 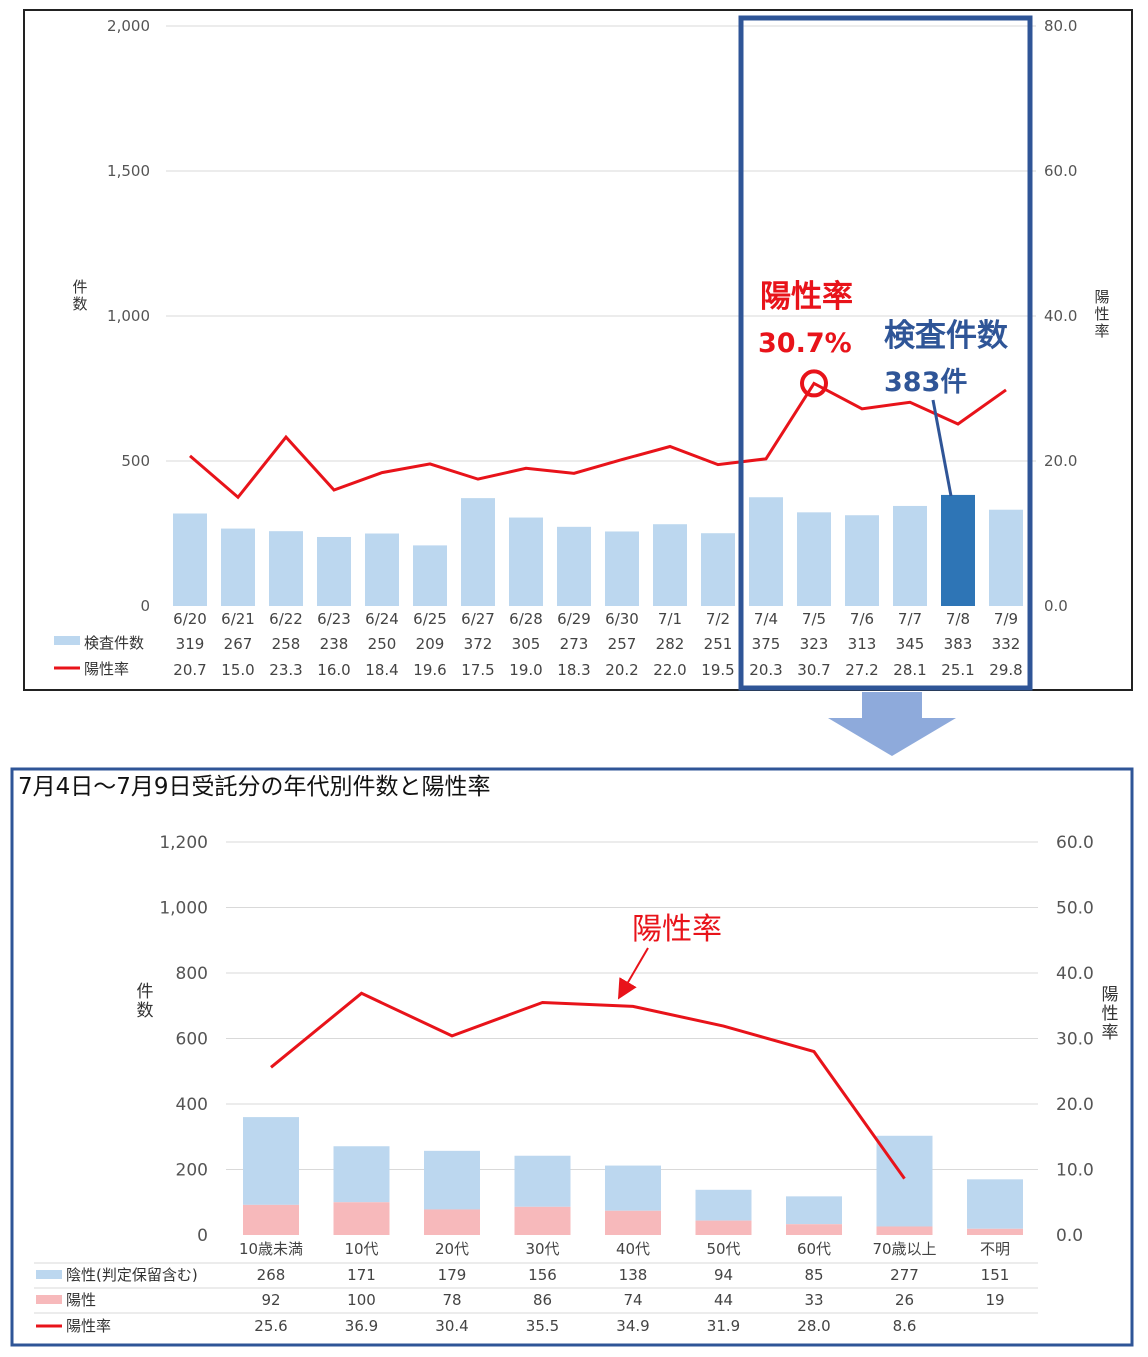 I want to click on y-tick-label: 600, so click(x=192, y=1040).